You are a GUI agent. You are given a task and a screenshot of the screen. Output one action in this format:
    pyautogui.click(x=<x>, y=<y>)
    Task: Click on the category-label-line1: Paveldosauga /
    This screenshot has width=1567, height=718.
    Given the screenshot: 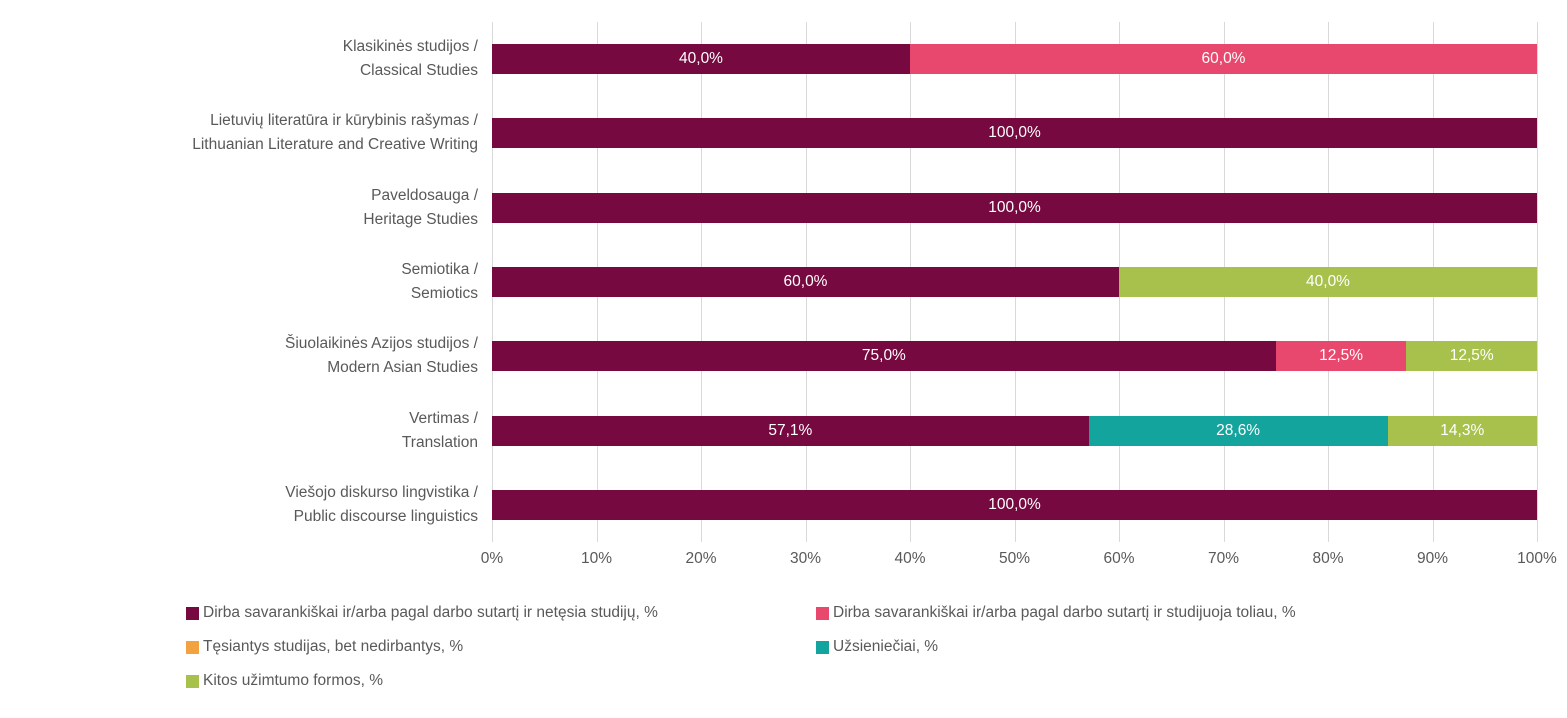 What is the action you would take?
    pyautogui.click(x=424, y=195)
    